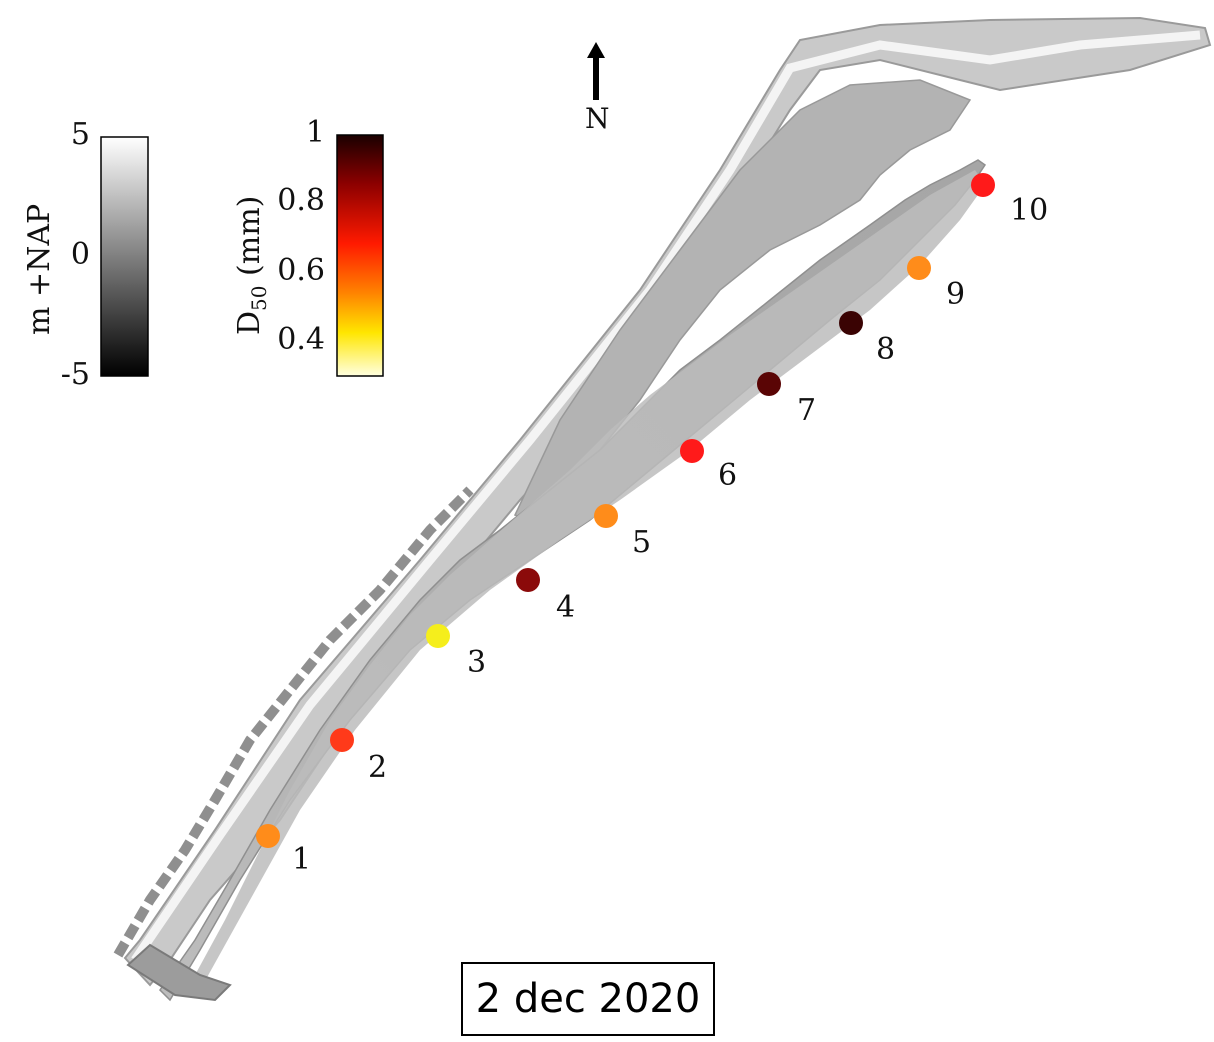  Describe the element at coordinates (259, 298) in the screenshot. I see `grain-title-sub: 50` at that location.